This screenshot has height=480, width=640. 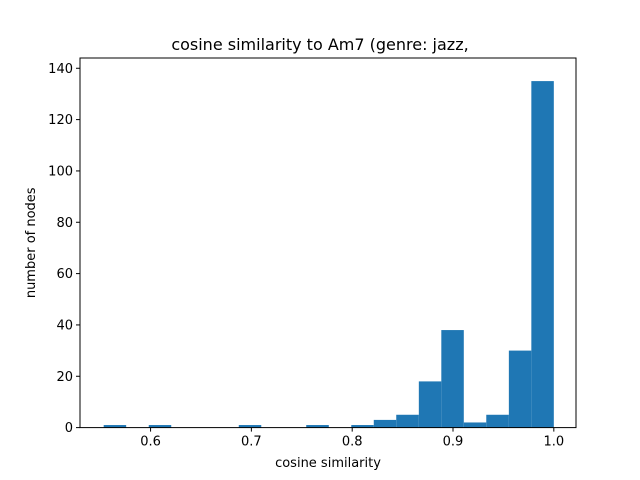 What do you see at coordinates (319, 44) in the screenshot?
I see `chart-title: cosine similarity to Am7 (genre: jazz,` at bounding box center [319, 44].